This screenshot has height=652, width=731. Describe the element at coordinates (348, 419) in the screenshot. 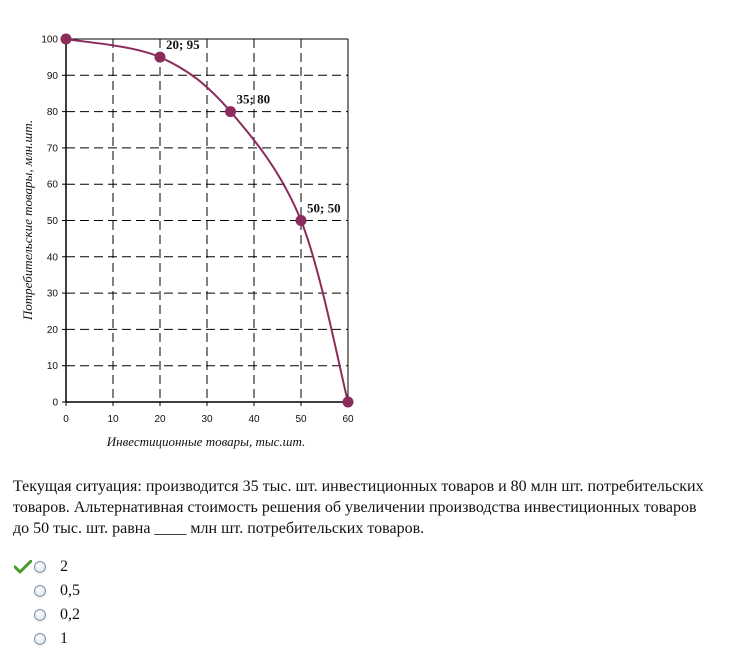

I see `x-tick-label: 60` at that location.